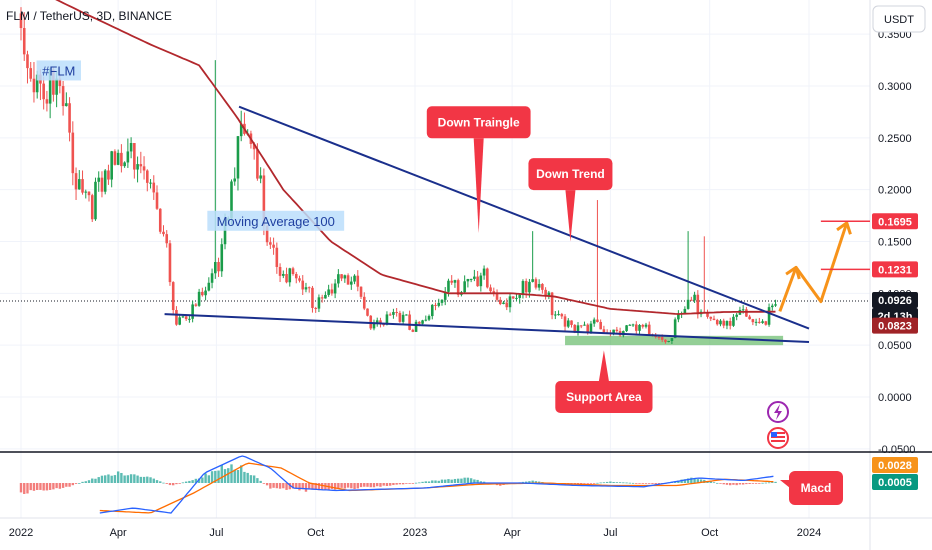  What do you see at coordinates (570, 200) in the screenshot?
I see `down-trend-callout: Down Trend` at bounding box center [570, 200].